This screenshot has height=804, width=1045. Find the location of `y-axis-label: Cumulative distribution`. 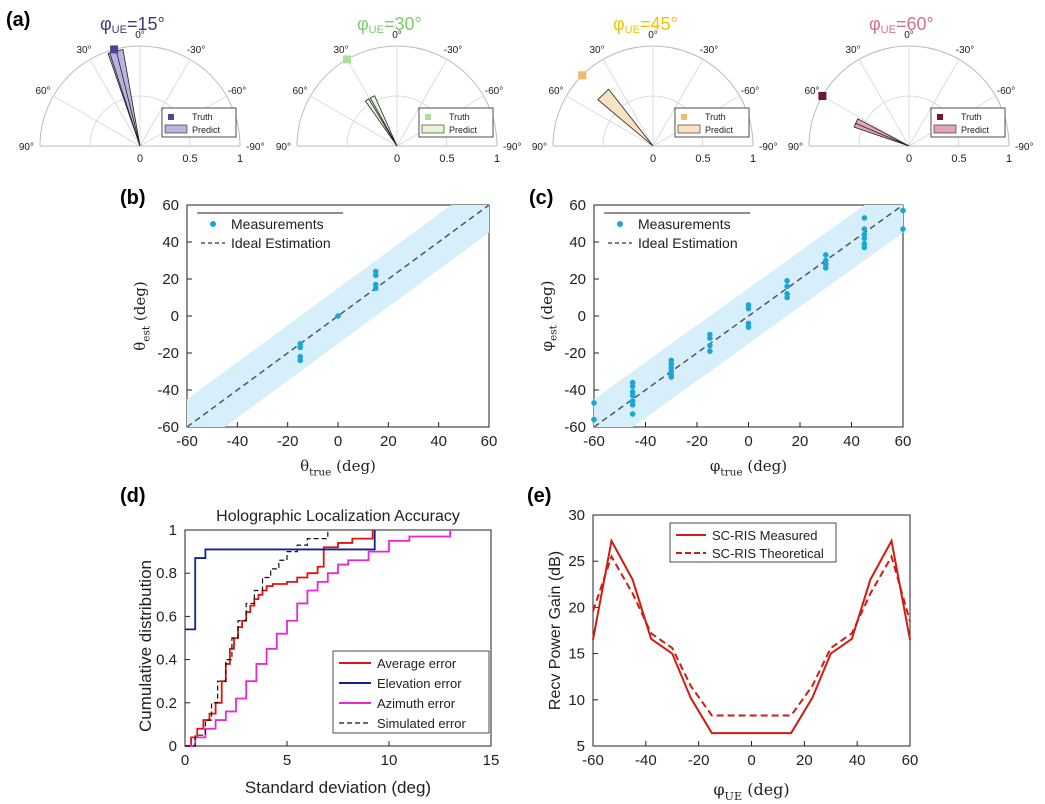

y-axis-label: Cumulative distribution is located at coordinates (145, 646).